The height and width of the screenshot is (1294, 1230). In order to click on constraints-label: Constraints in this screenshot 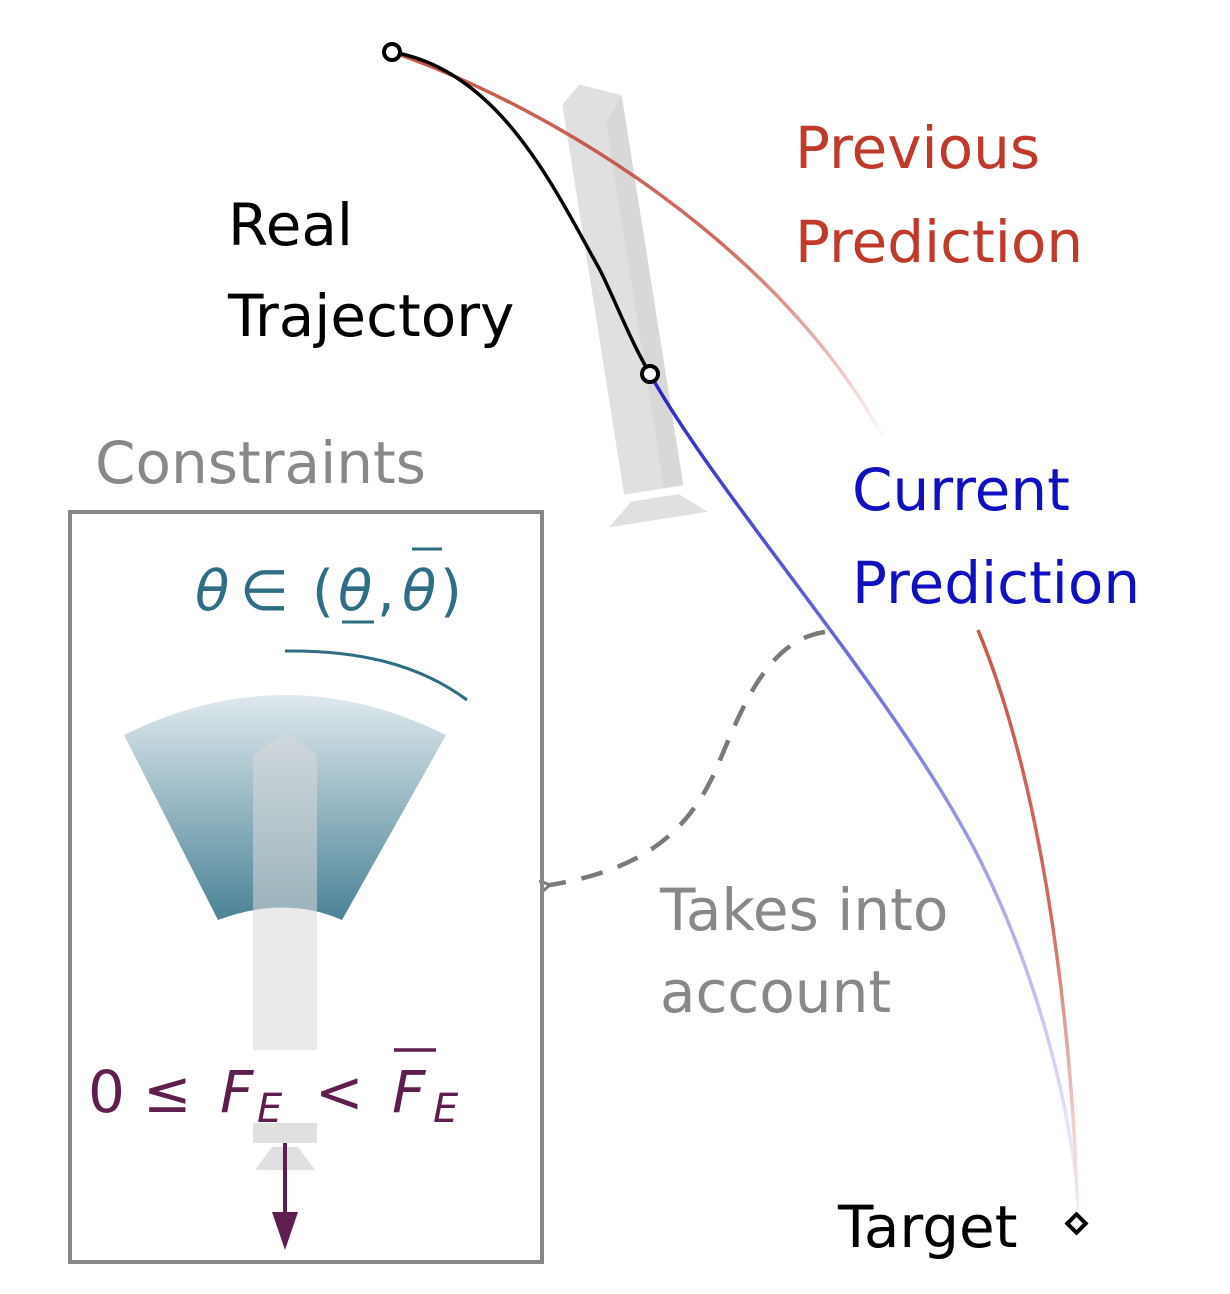, I will do `click(260, 463)`.